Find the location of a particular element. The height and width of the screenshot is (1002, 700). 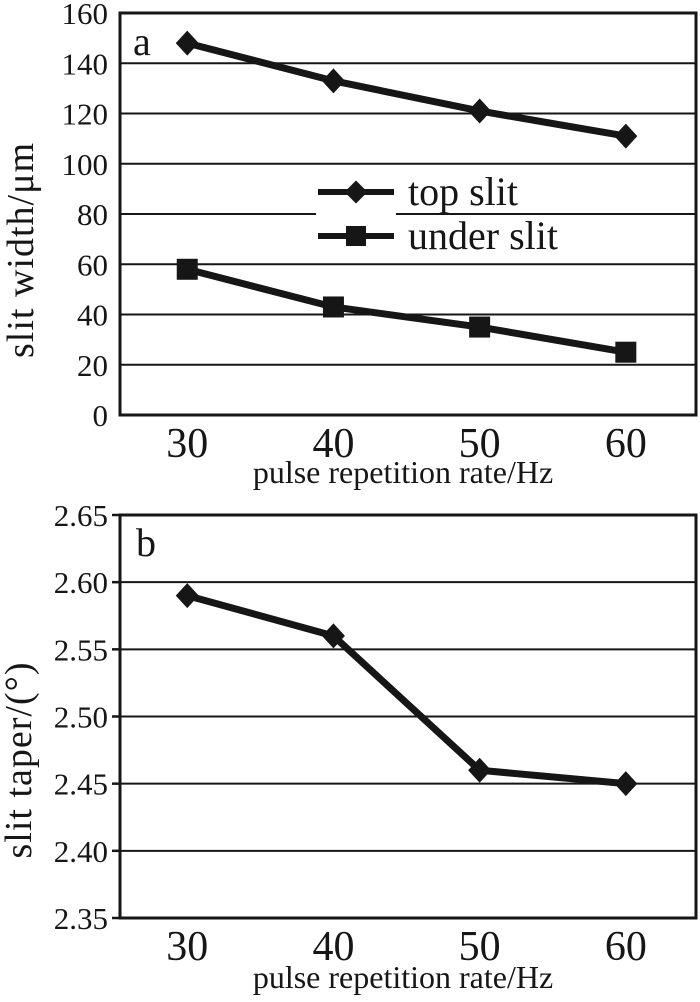

y-tick-label: 100 is located at coordinates (85, 164).